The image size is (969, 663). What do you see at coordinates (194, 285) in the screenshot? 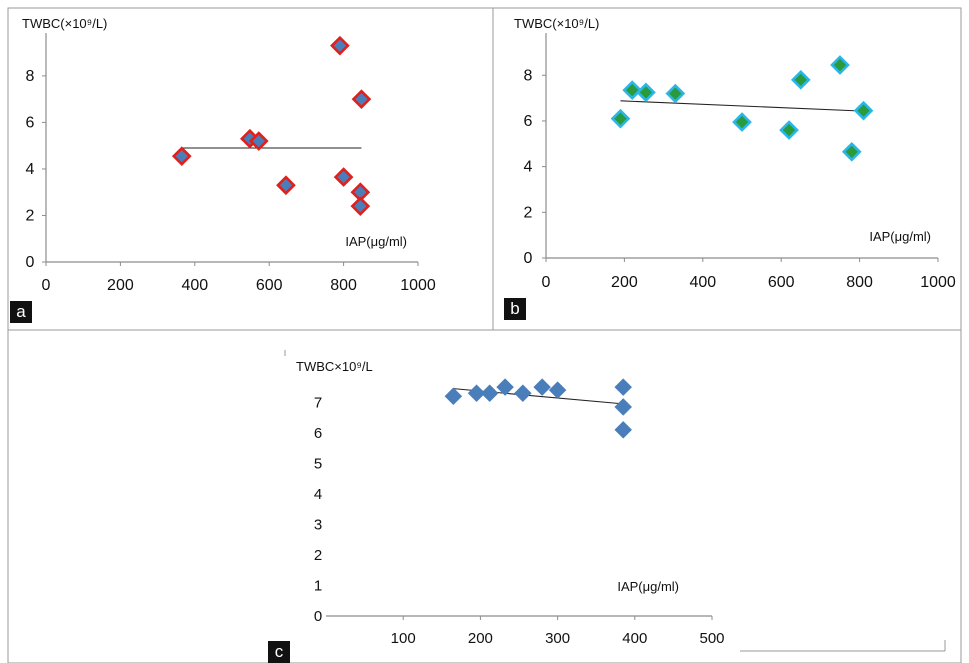
I see `x-tick-label-a: 400` at bounding box center [194, 285].